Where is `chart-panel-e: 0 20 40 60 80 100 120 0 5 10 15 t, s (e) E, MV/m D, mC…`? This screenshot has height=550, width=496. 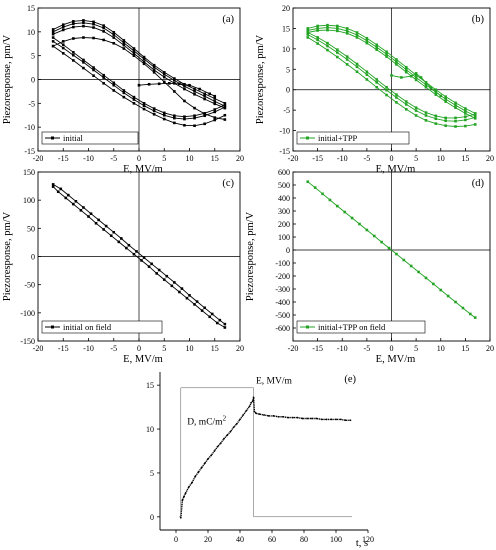
chart-panel-e: 0 20 40 60 80 100 120 0 5 10 15 t, s (e) E, MV/m D, mC… is located at coordinates (260, 460).